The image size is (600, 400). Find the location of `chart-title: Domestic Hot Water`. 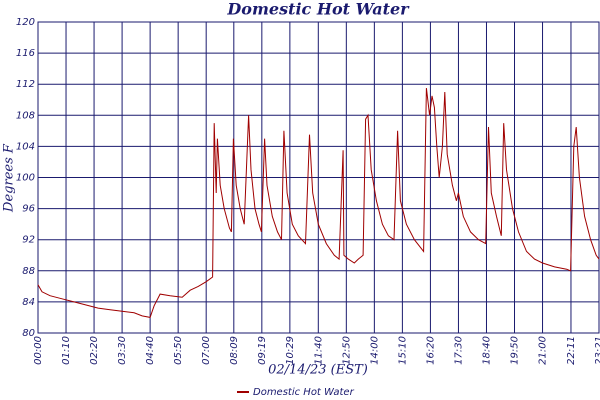

chart-title: Domestic Hot Water is located at coordinates (318, 9).